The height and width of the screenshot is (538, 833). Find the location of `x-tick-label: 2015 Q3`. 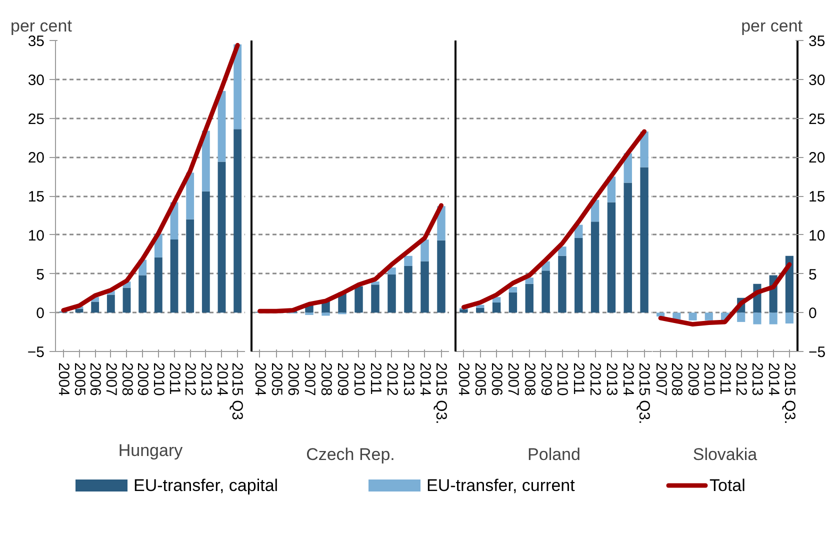

x-tick-label: 2015 Q3 is located at coordinates (237, 391).